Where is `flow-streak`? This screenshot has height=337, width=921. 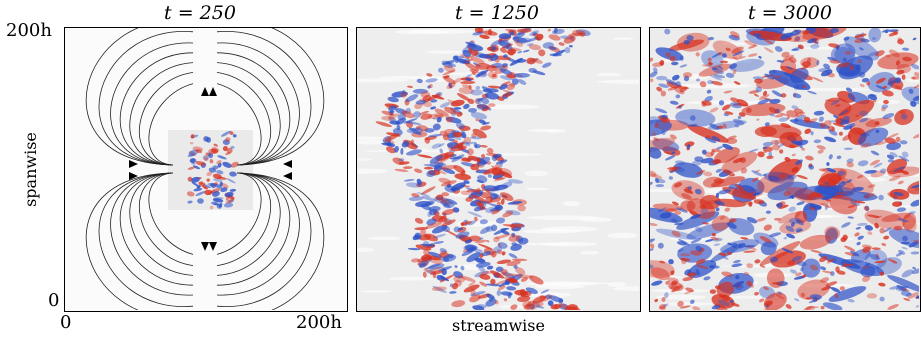
flow-streak is located at coordinates (625, 289).